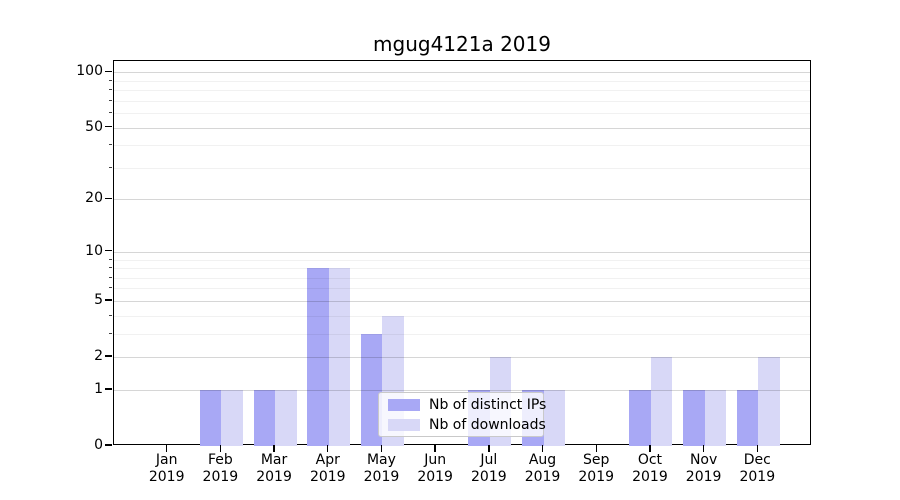 This screenshot has height=500, width=900. Describe the element at coordinates (327, 460) in the screenshot. I see `x-tick-month: Apr` at that location.